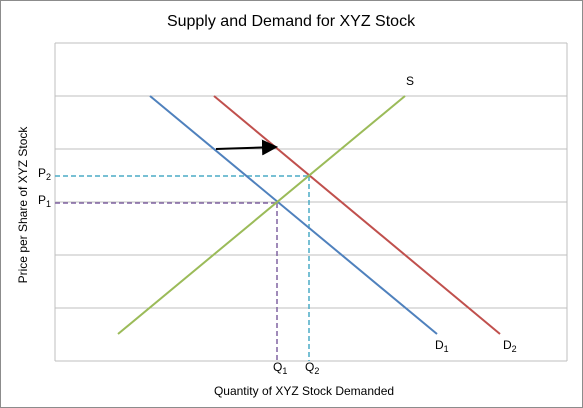  Describe the element at coordinates (446, 349) in the screenshot. I see `curve-label-sub: 1` at that location.